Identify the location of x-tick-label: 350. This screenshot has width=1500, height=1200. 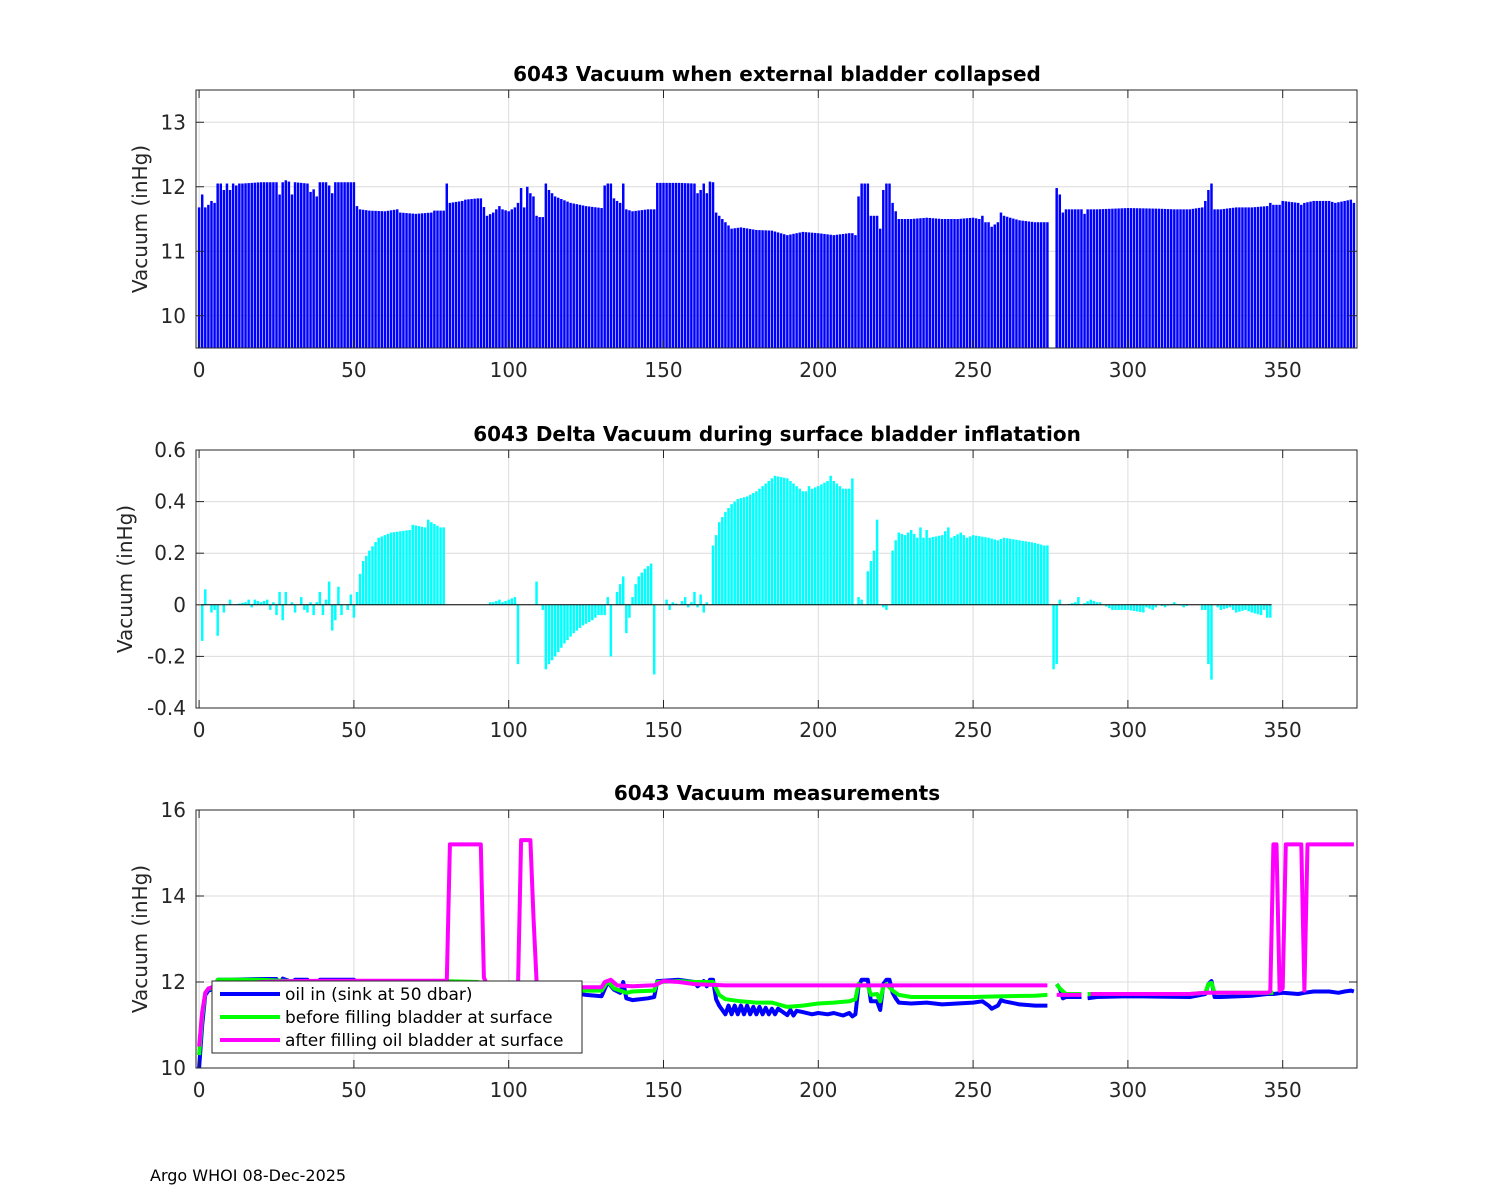
(1283, 1090).